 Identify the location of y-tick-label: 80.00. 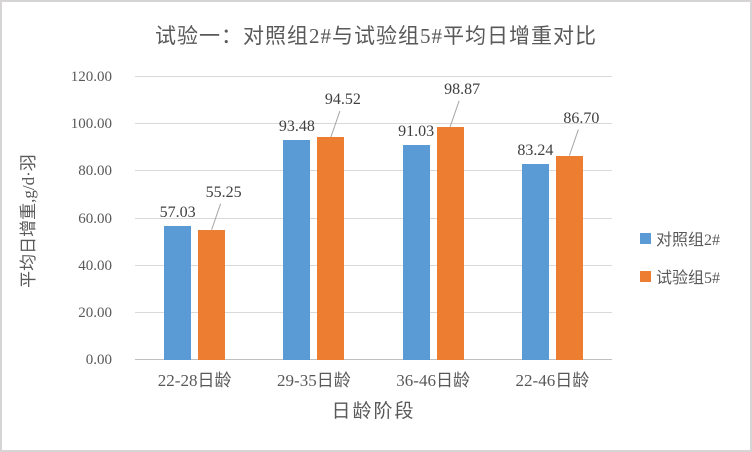
(95, 171).